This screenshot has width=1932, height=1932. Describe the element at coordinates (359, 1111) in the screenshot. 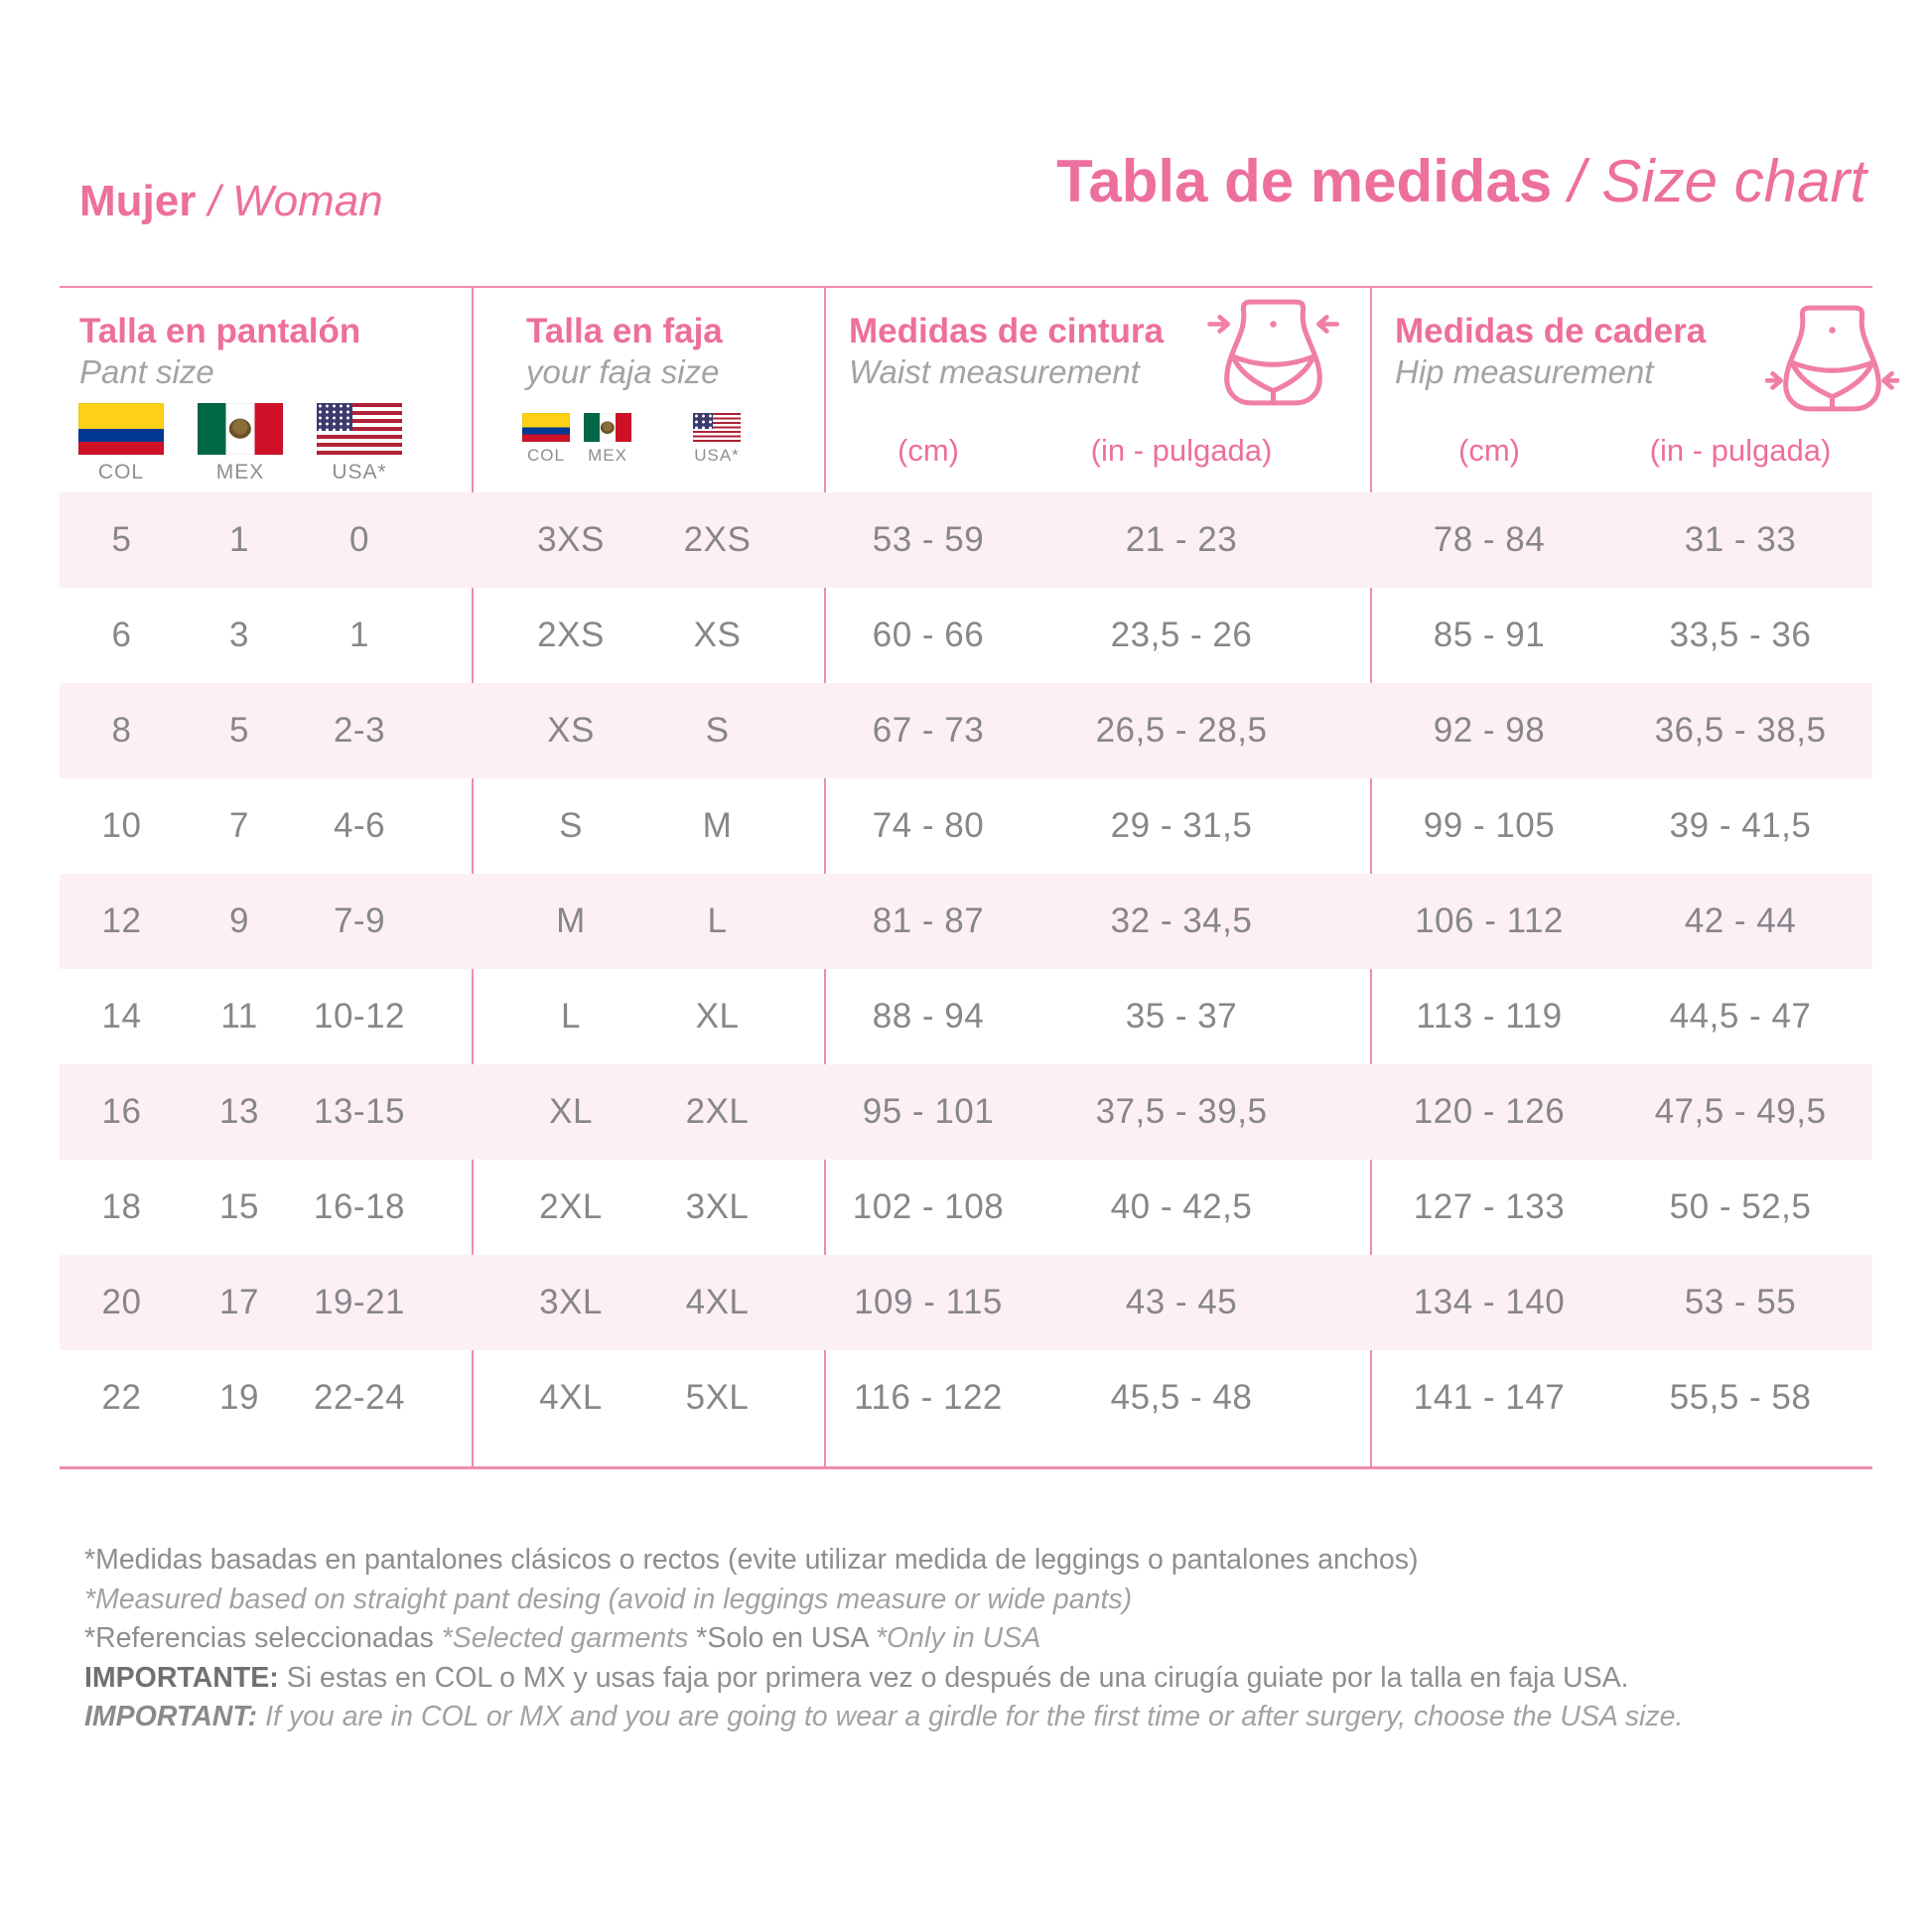

I see `table-cell-pant_usa: 13-15` at that location.